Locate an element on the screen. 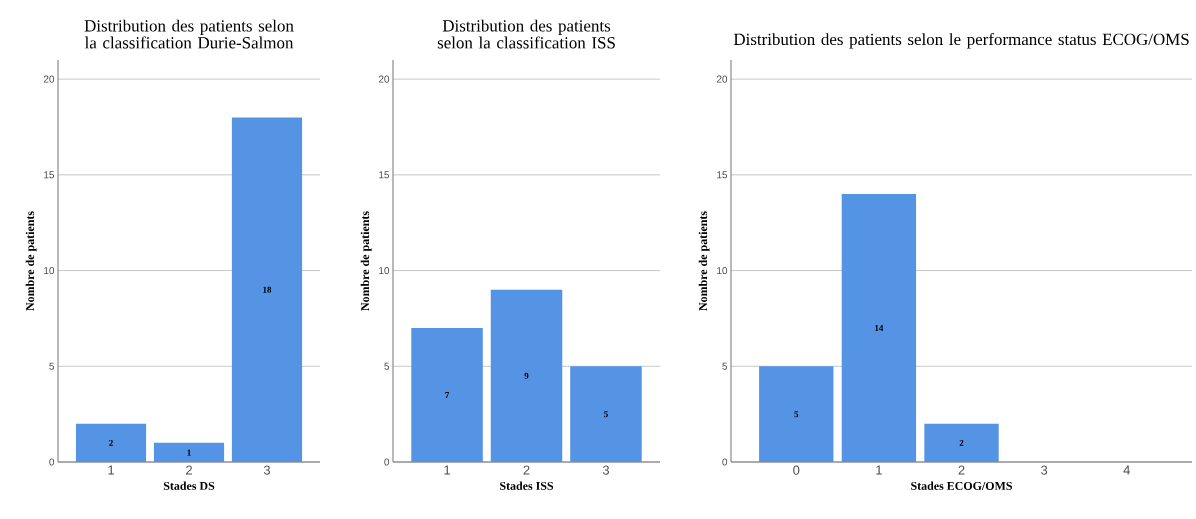 The width and height of the screenshot is (1196, 519). x-axis-title: Stades ECOG/OMS is located at coordinates (961, 485).